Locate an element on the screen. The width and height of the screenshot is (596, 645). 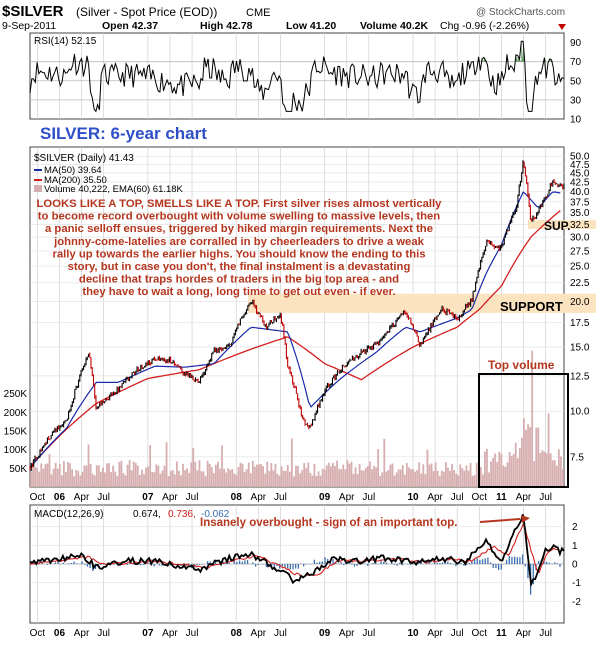
price-y-tick: 50.0 is located at coordinates (580, 157).